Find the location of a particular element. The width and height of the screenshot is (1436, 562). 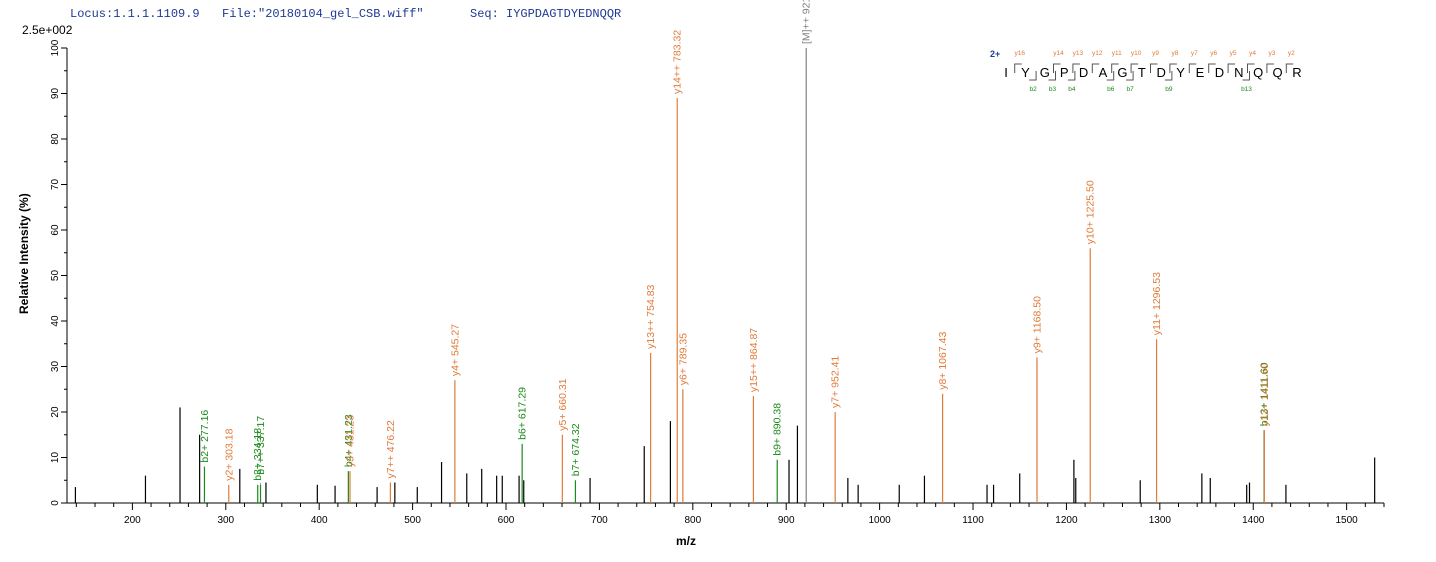

locus-label: Locus:1.1.1.1109.9 is located at coordinates (135, 14).